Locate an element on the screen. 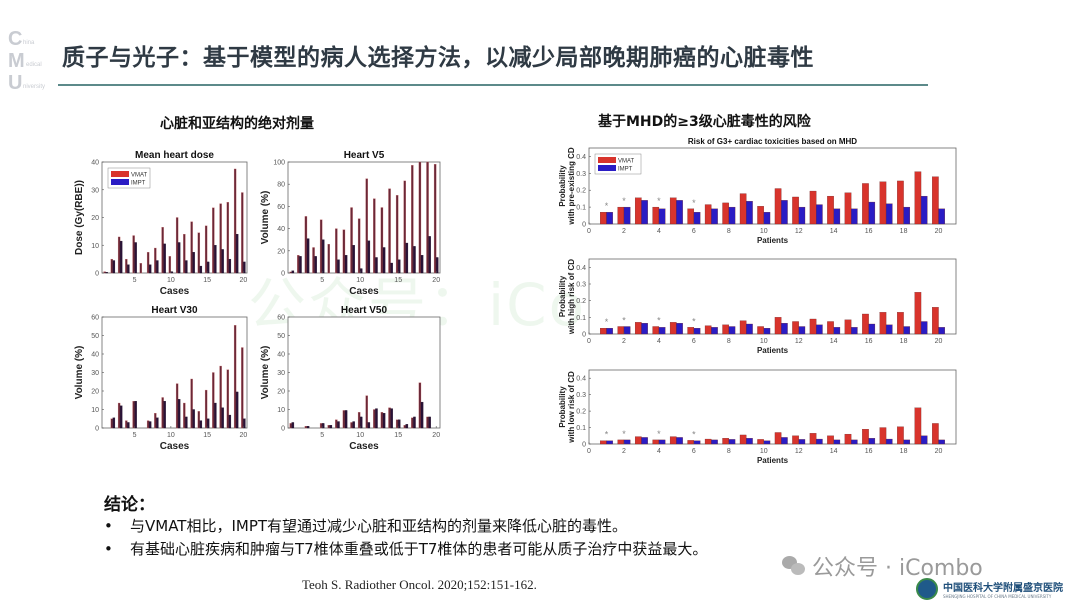  y-tick-label: 10 is located at coordinates (95, 246).